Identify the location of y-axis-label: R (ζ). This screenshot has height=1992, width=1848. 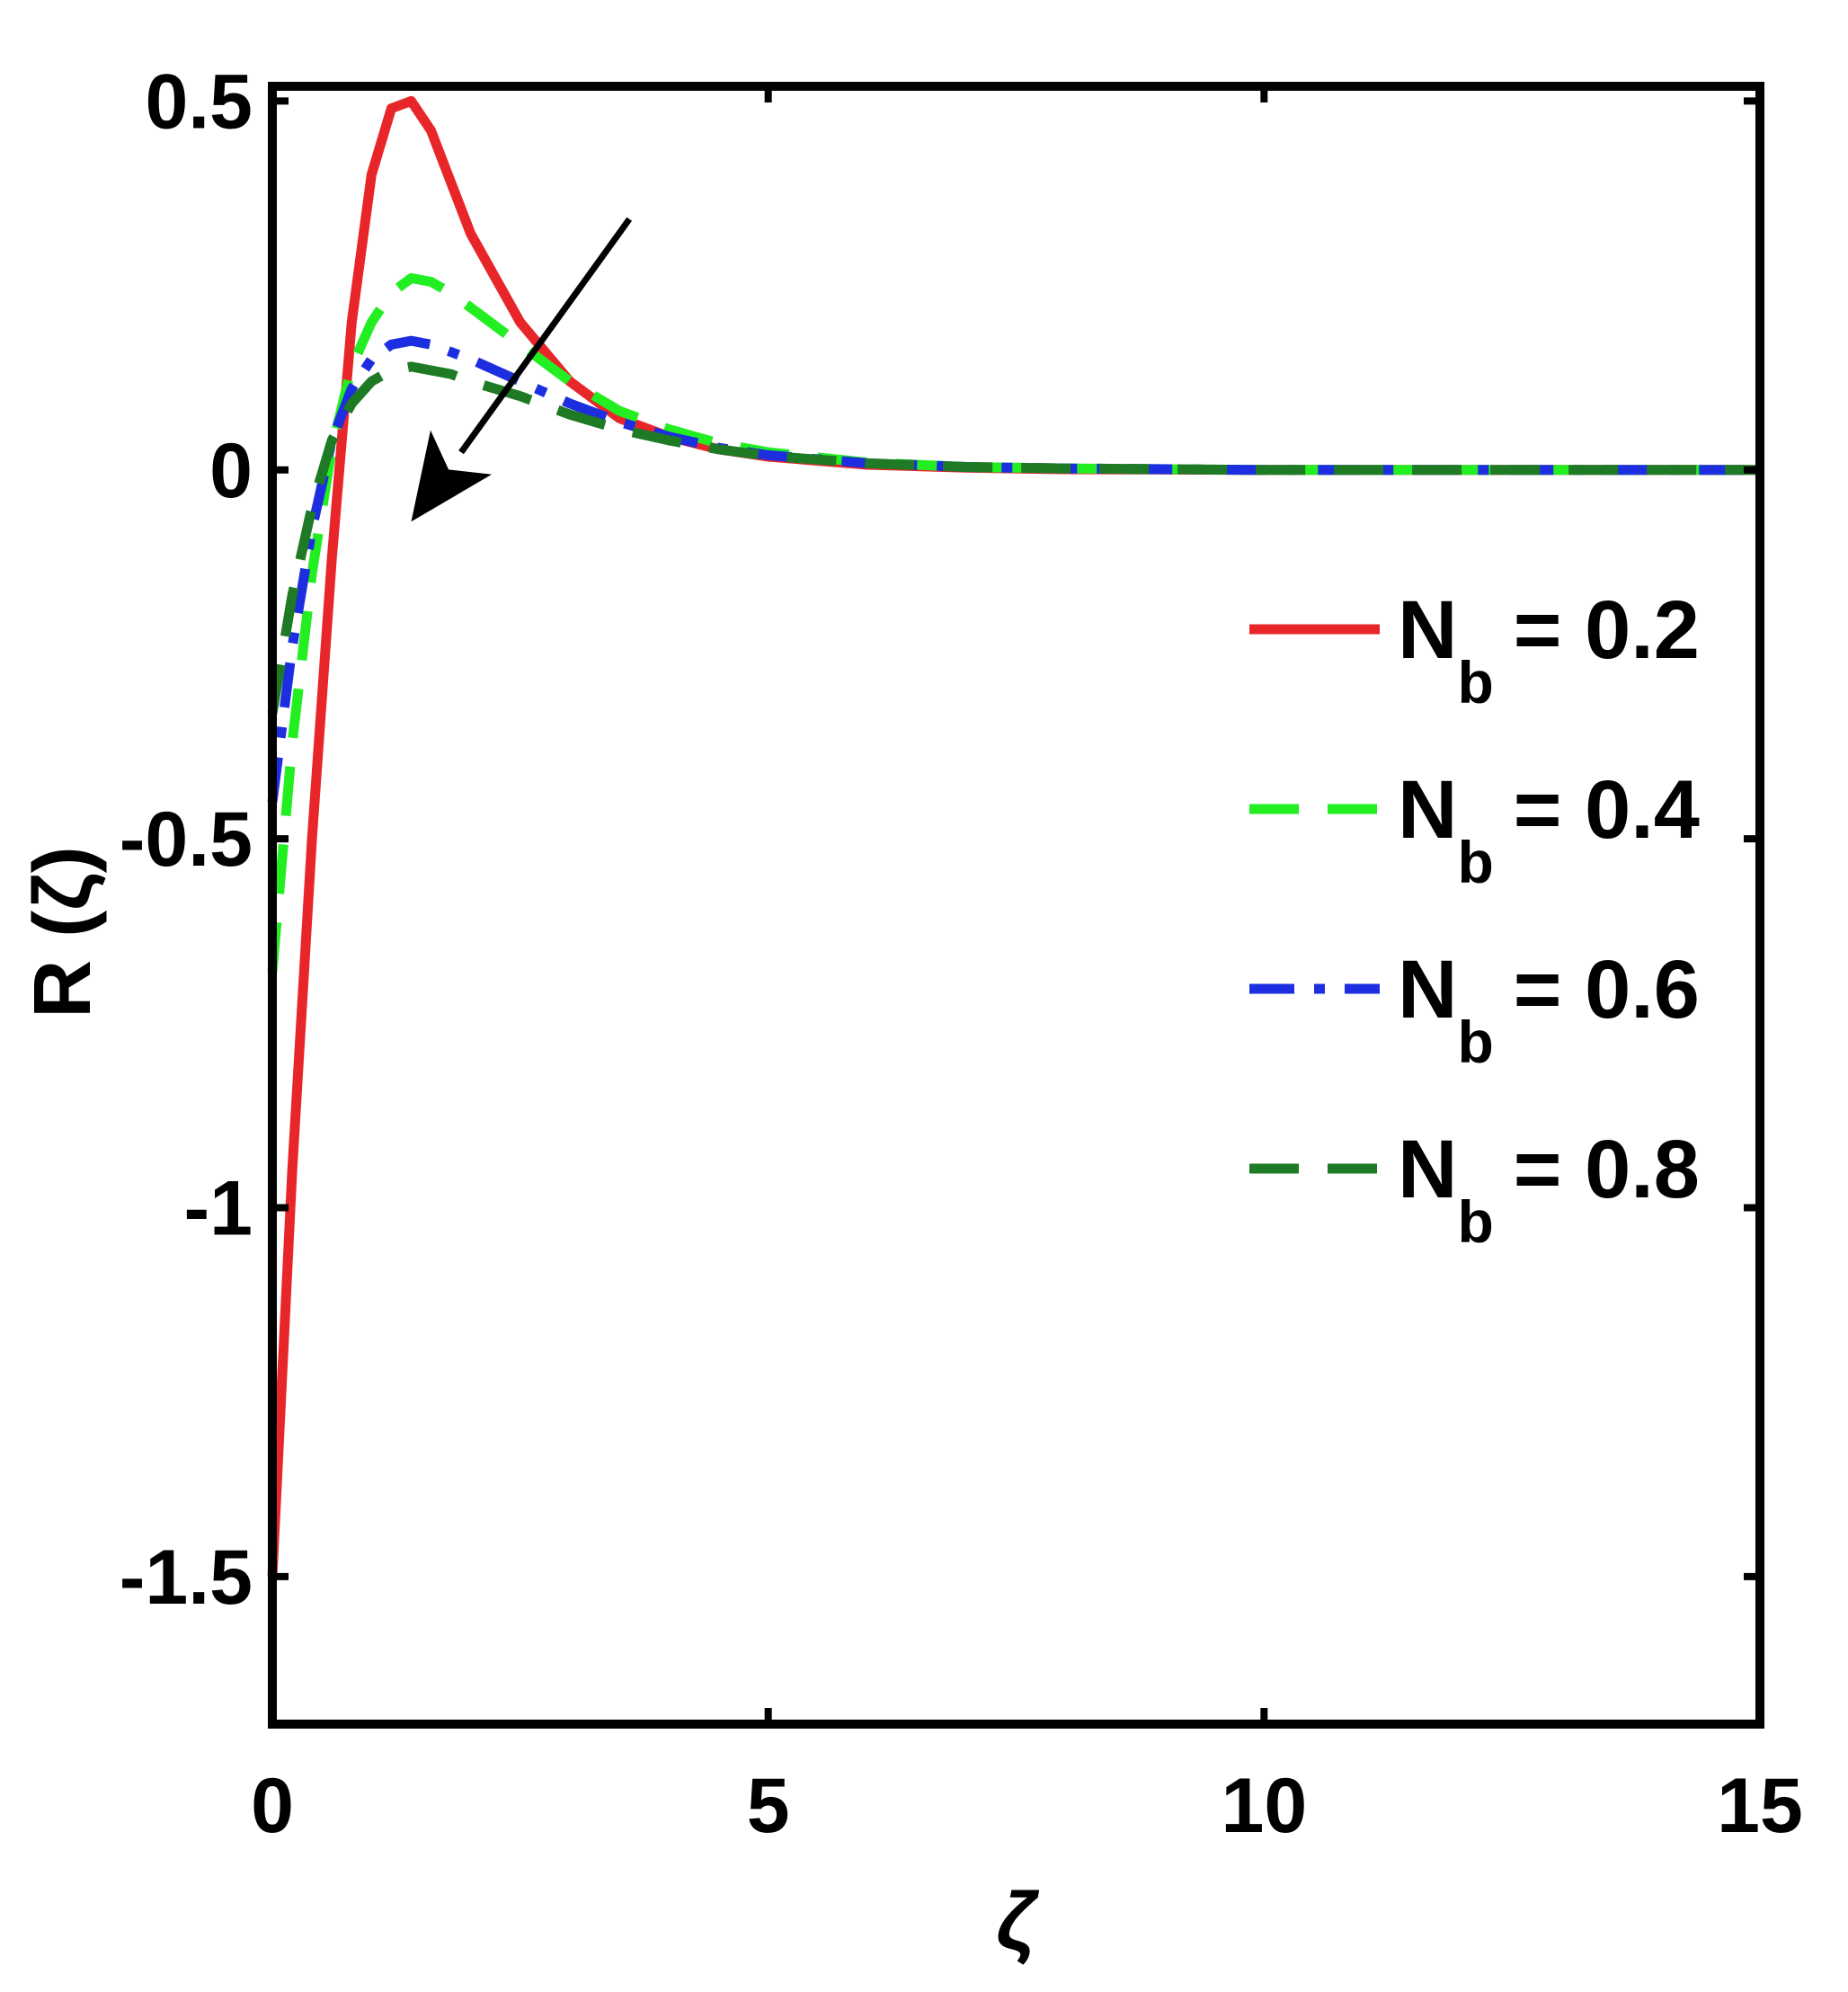
(63, 932).